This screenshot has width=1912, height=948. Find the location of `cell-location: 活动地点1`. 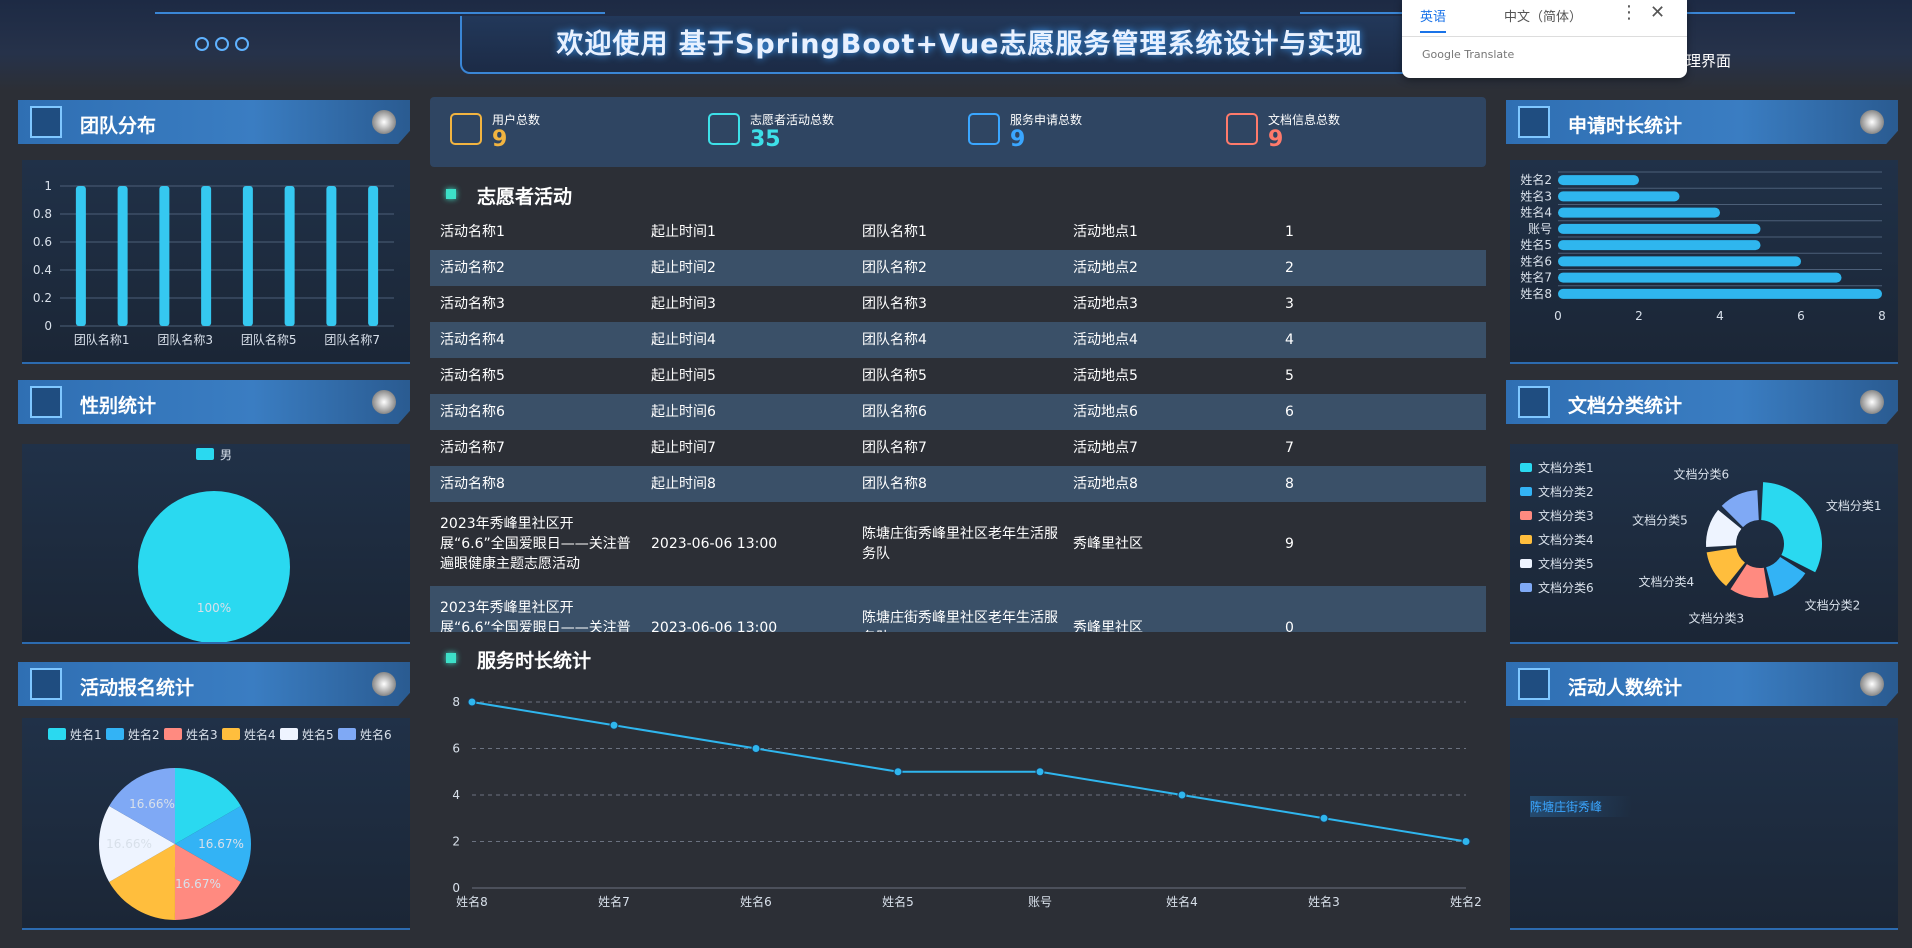

cell-location: 活动地点1 is located at coordinates (1105, 232).